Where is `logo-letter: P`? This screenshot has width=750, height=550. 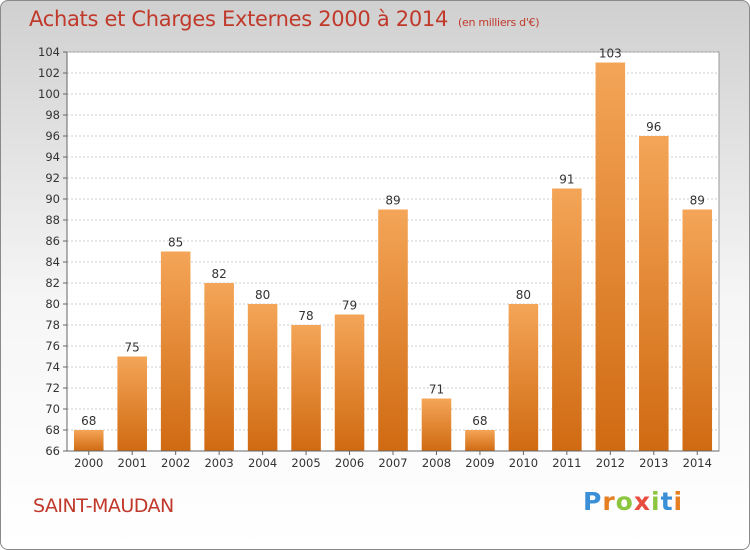
logo-letter: P is located at coordinates (593, 501).